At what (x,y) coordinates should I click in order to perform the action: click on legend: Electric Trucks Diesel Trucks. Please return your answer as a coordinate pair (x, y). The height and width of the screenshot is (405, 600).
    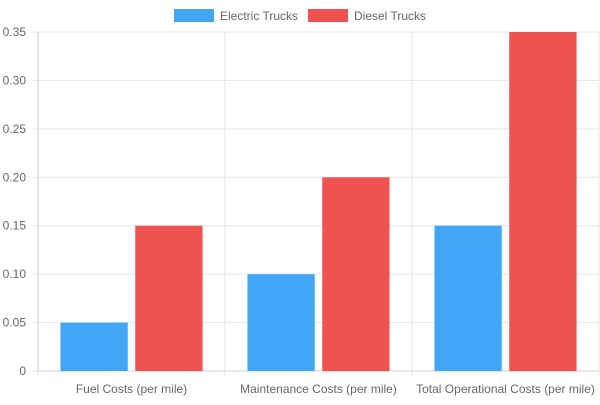
    Looking at the image, I should click on (300, 16).